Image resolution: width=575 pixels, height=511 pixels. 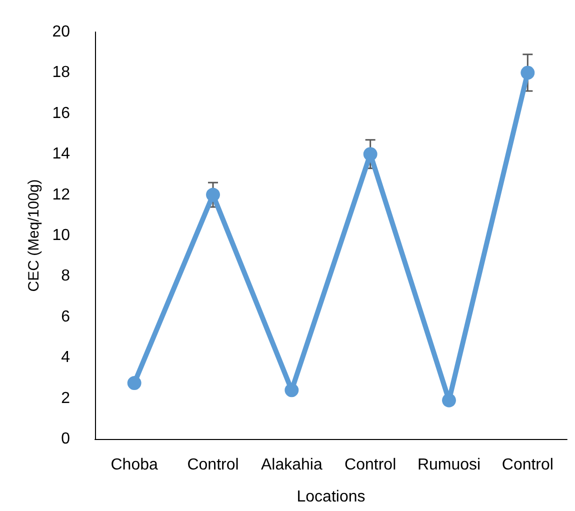 I want to click on y-axis-title: CEC (Meq/100g), so click(x=33, y=235).